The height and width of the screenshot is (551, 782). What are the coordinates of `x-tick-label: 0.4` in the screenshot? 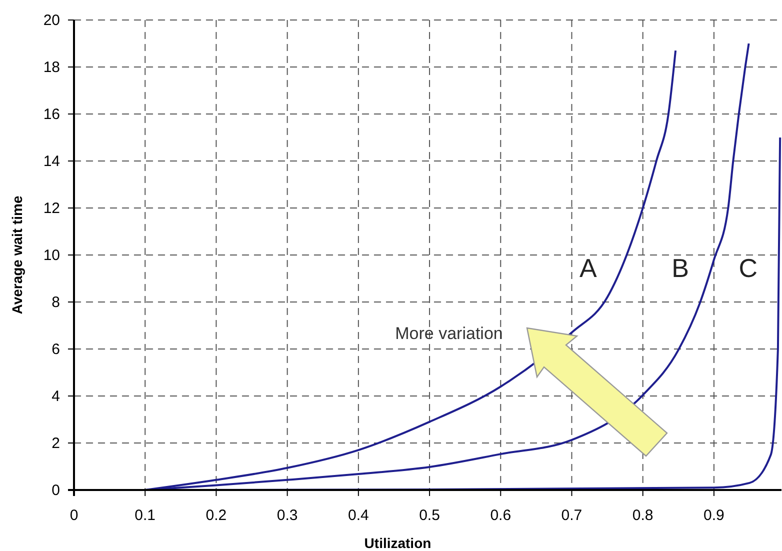 It's located at (358, 515).